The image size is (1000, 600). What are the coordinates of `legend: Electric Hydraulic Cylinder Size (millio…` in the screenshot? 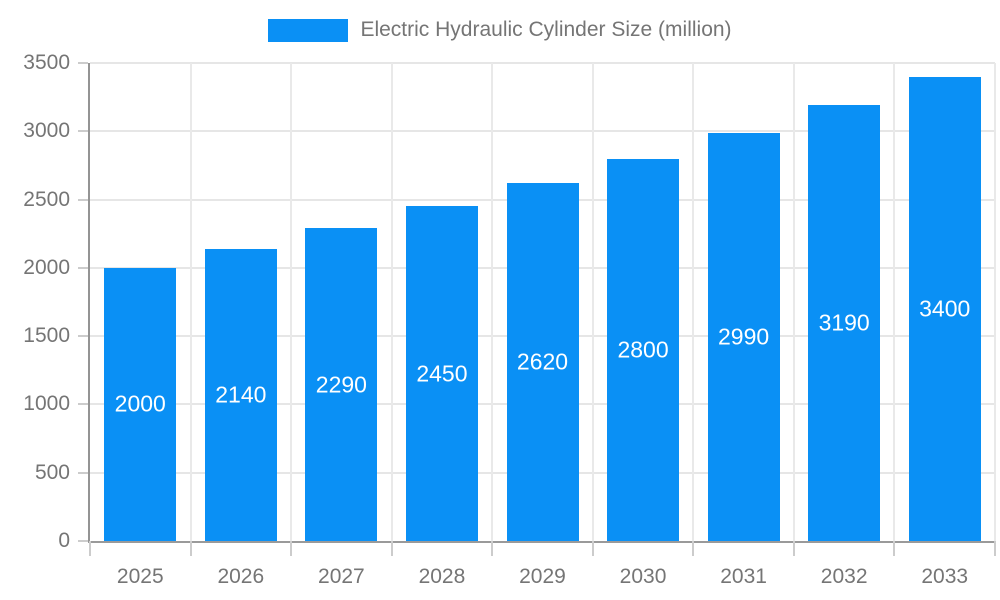 It's located at (500, 30).